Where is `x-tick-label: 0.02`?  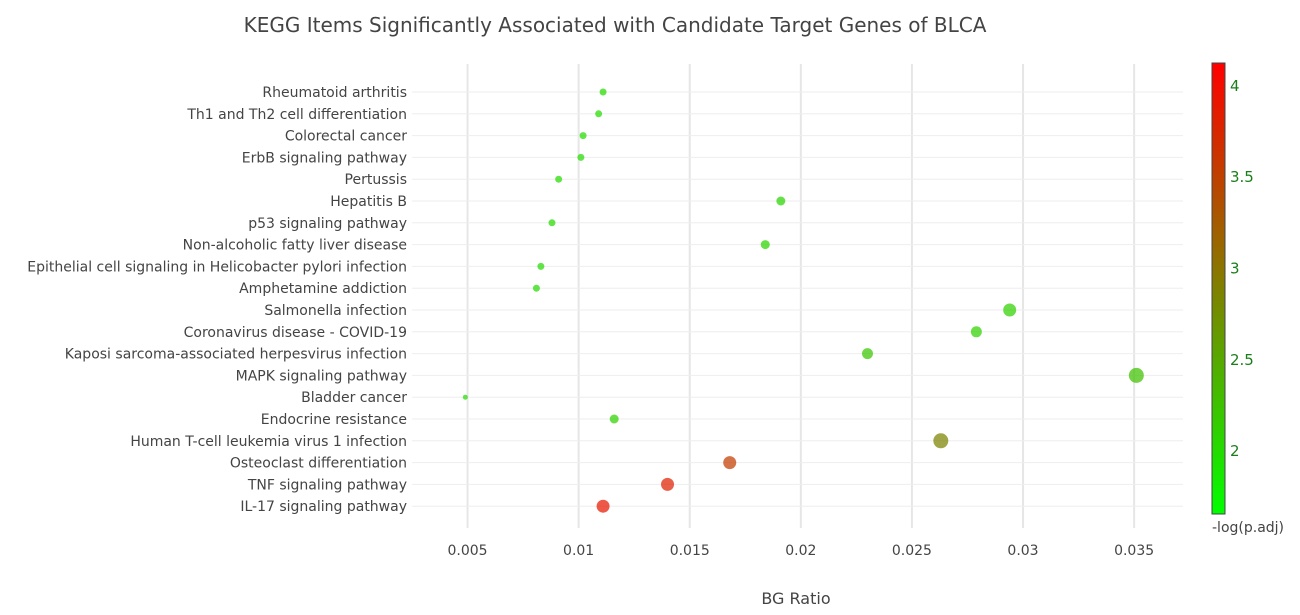
x-tick-label: 0.02 is located at coordinates (800, 551).